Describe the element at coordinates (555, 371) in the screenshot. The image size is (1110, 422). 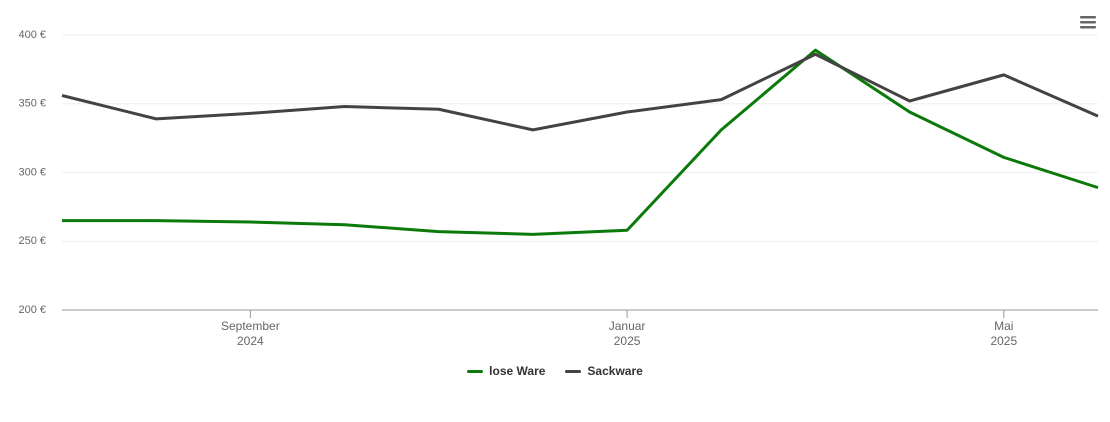
I see `legend: lose Ware Sackware` at that location.